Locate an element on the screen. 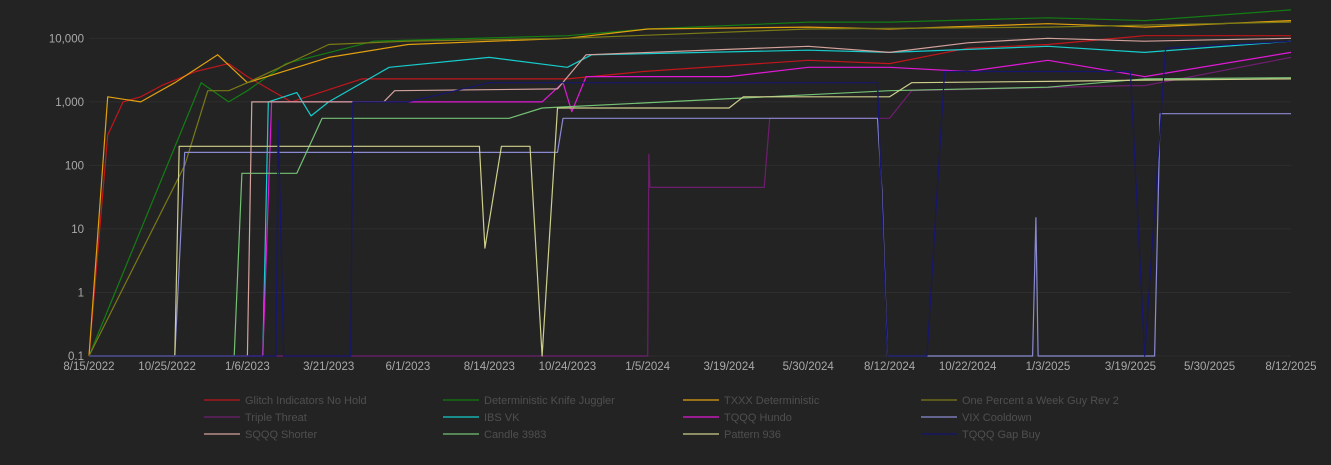  legend-item: IBS VK is located at coordinates (481, 418).